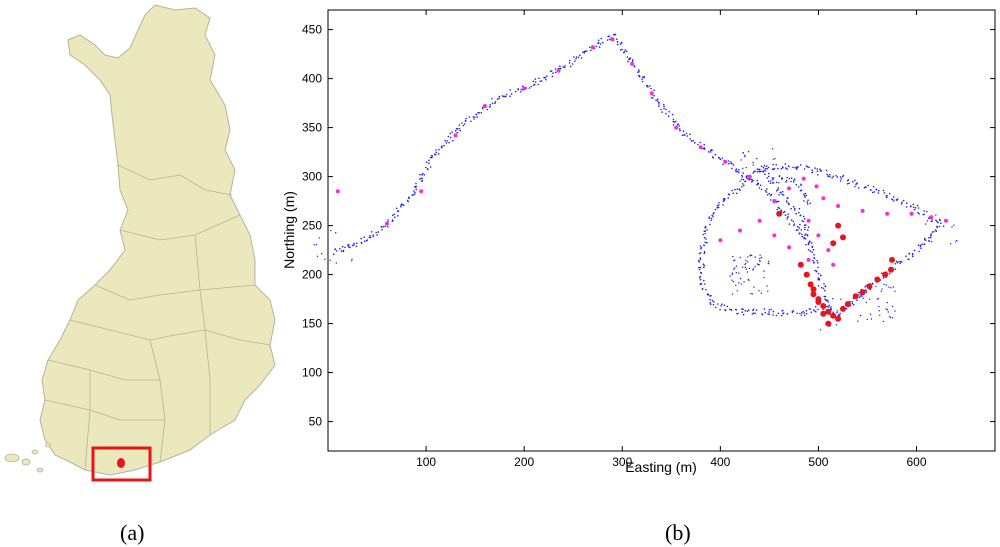  I want to click on y-tick-label: 400, so click(312, 79).